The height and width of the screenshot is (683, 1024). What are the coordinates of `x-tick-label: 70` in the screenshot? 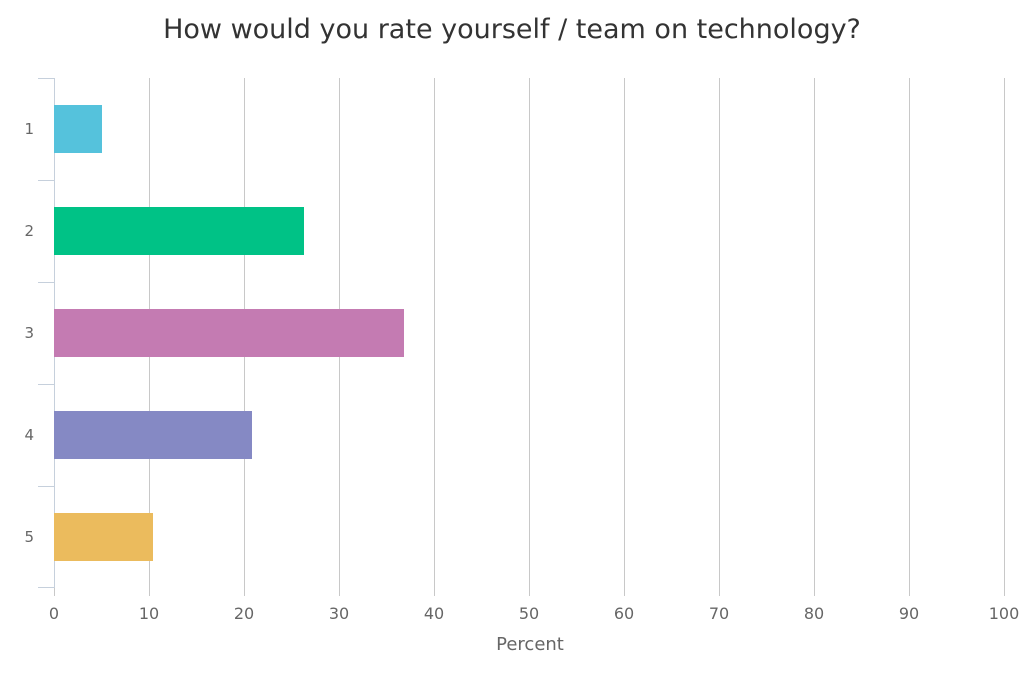 It's located at (719, 613).